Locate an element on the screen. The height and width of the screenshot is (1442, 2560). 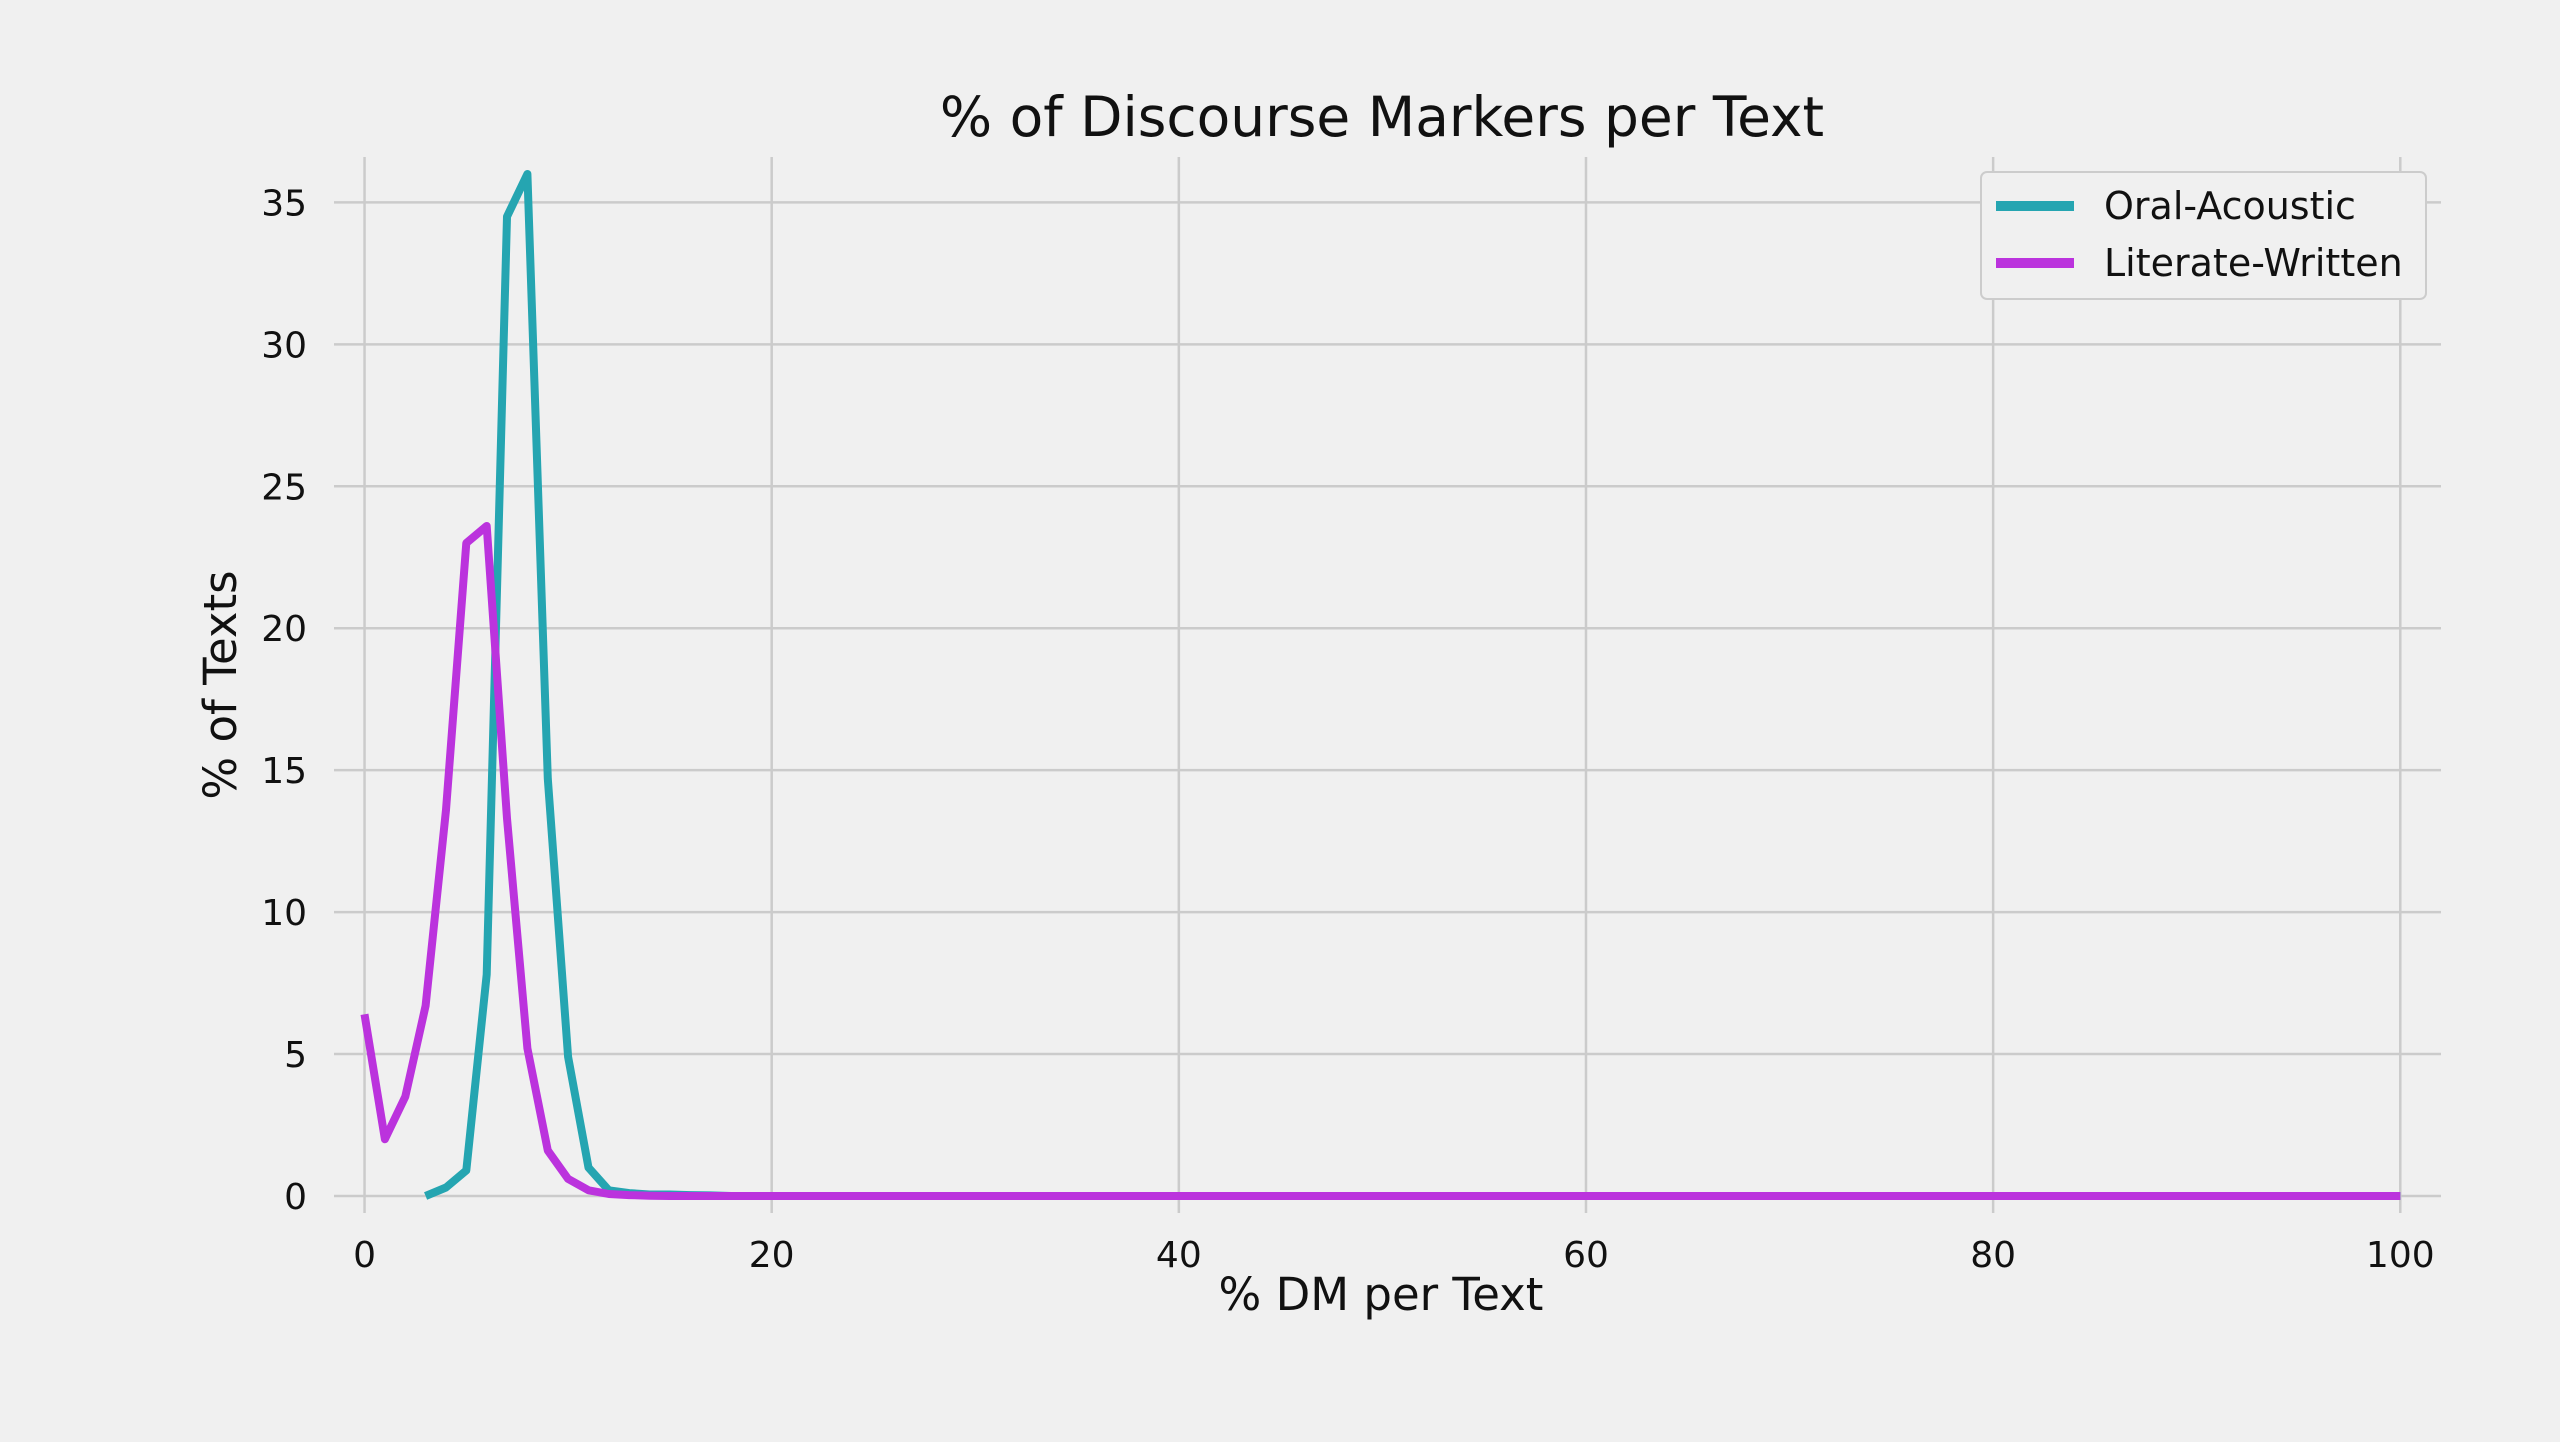
x-tick-label: 80 is located at coordinates (1993, 1255).